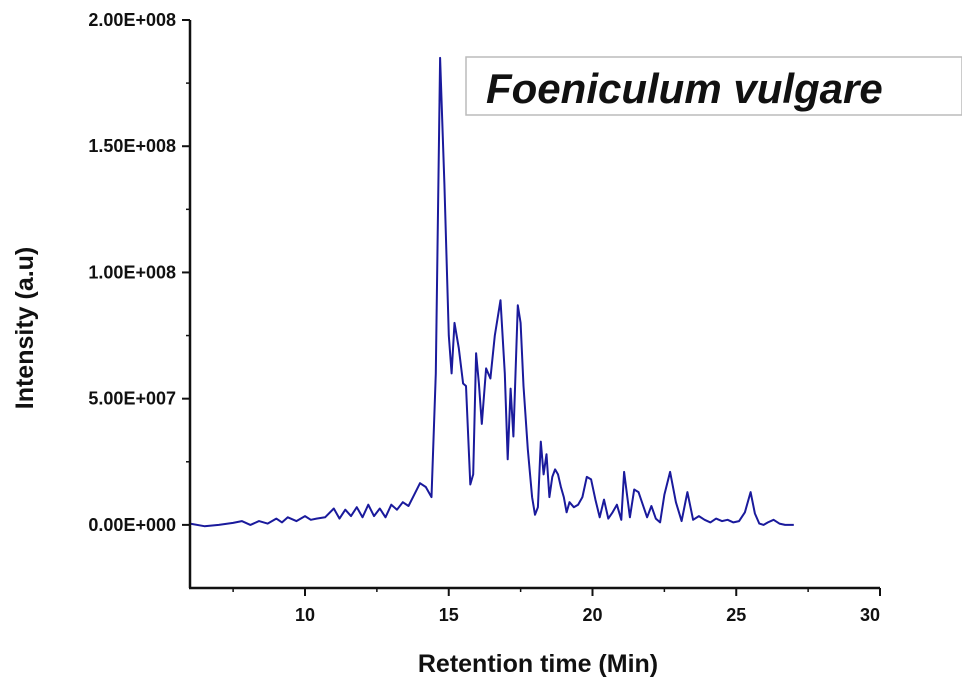 This screenshot has height=680, width=962. What do you see at coordinates (684, 88) in the screenshot?
I see `legend-series-label: Foeniculum vulgare` at bounding box center [684, 88].